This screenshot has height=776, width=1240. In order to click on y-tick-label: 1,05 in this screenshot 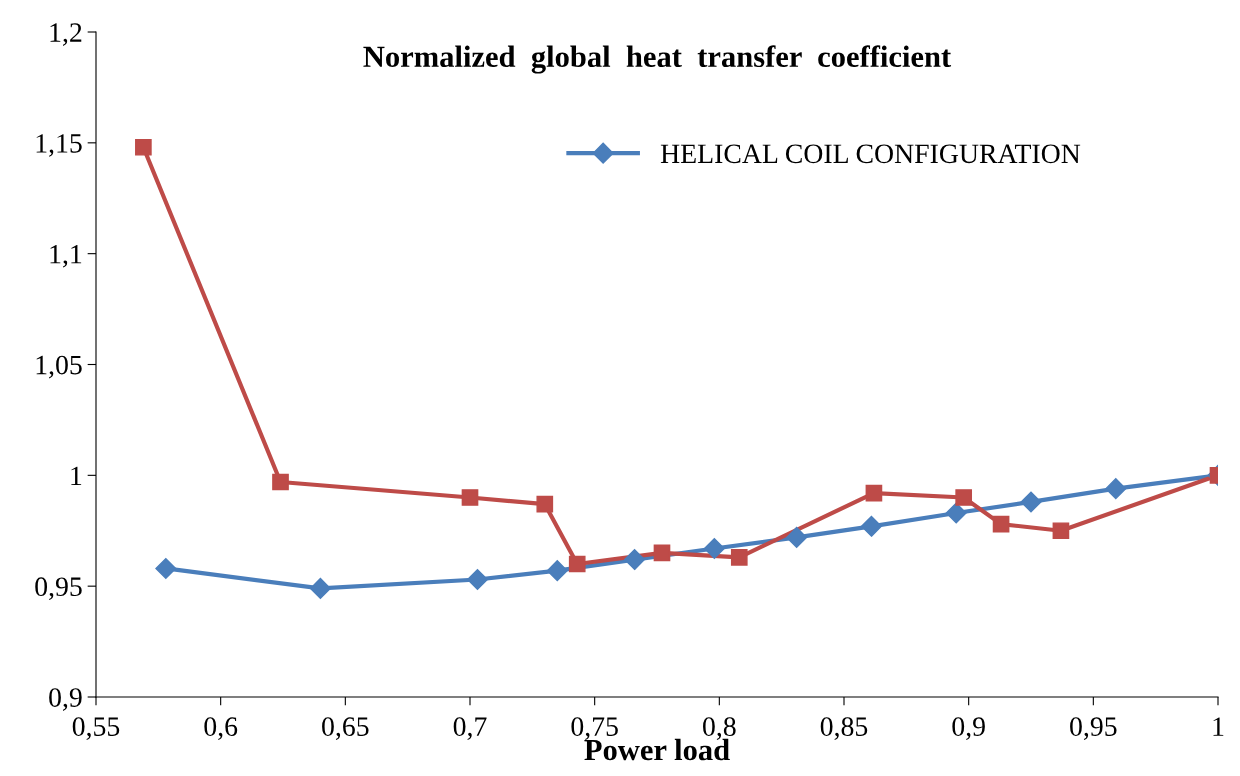, I will do `click(59, 367)`.